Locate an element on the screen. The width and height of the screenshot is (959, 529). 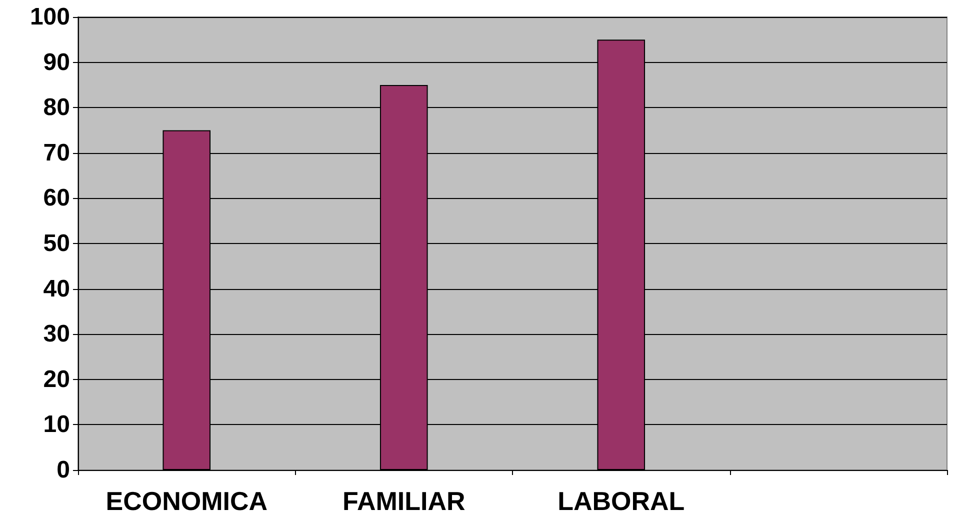
y-tick-label: 40 is located at coordinates (56, 288).